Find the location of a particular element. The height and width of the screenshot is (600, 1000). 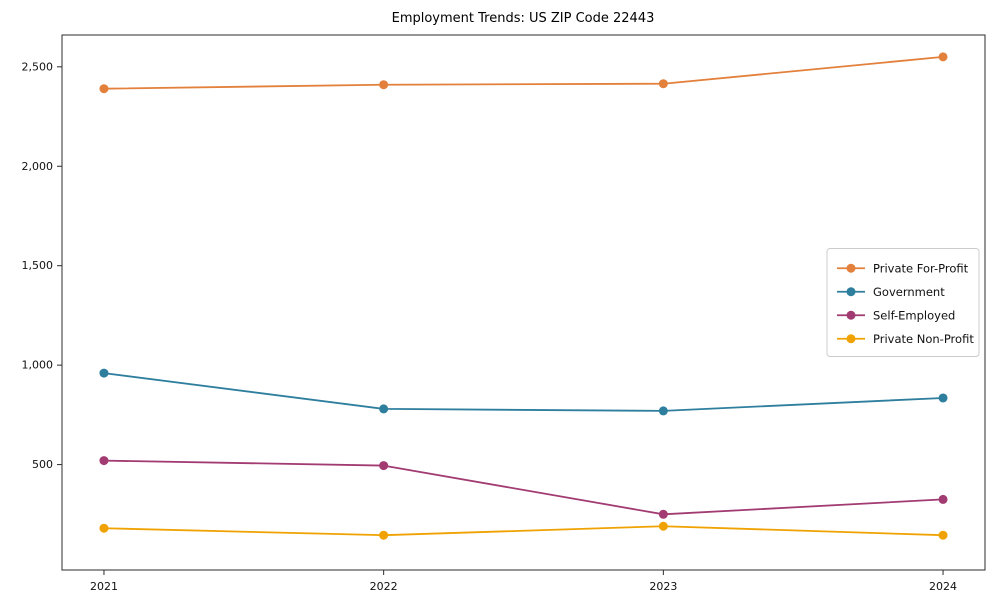

legend-box is located at coordinates (903, 302).